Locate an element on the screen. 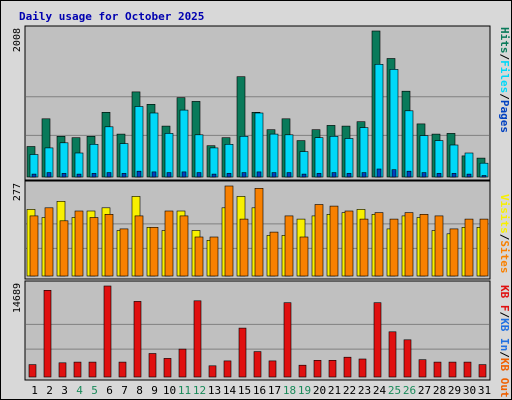  day-tick-label: 17 is located at coordinates (274, 390).